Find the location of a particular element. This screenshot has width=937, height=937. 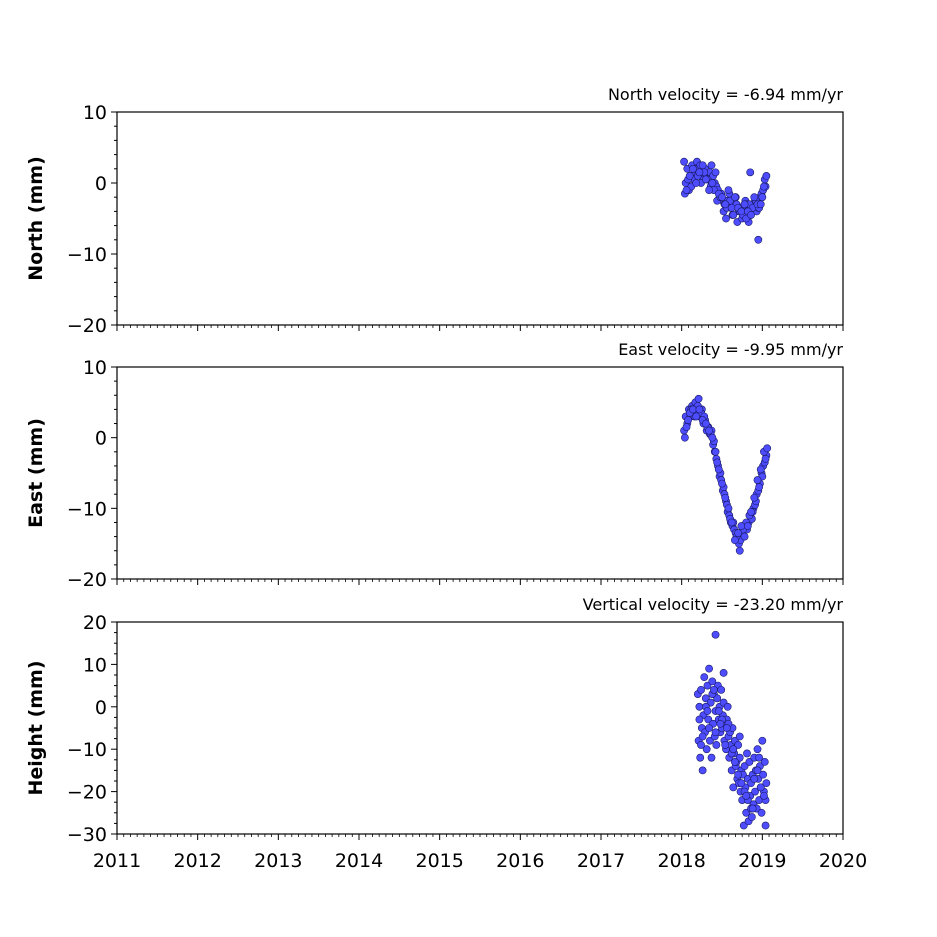

height-velocity-label: Vertical velocity = -23.20 mm/yr is located at coordinates (713, 604).